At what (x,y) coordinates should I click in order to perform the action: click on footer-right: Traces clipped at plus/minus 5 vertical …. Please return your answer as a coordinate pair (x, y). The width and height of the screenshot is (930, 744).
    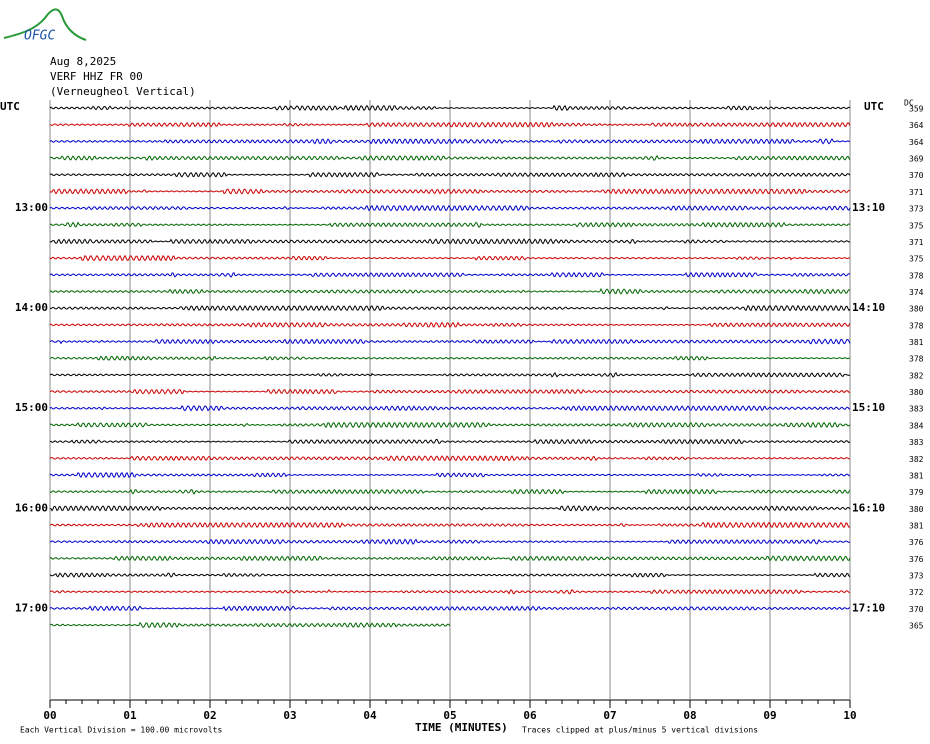
    Looking at the image, I should click on (640, 730).